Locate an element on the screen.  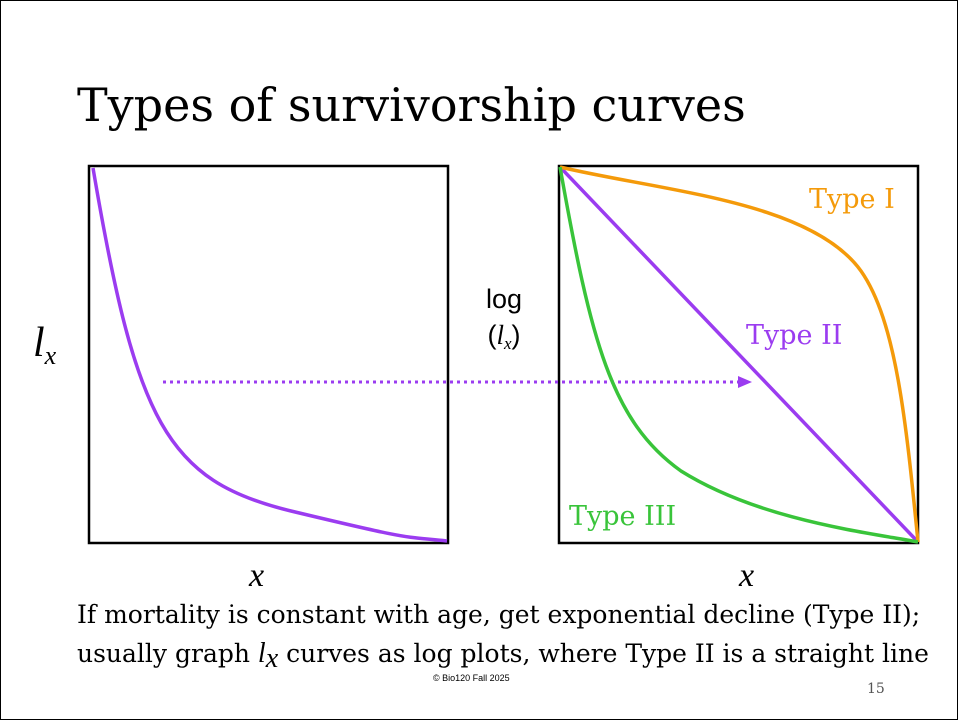
type2-label: Type II is located at coordinates (794, 335).